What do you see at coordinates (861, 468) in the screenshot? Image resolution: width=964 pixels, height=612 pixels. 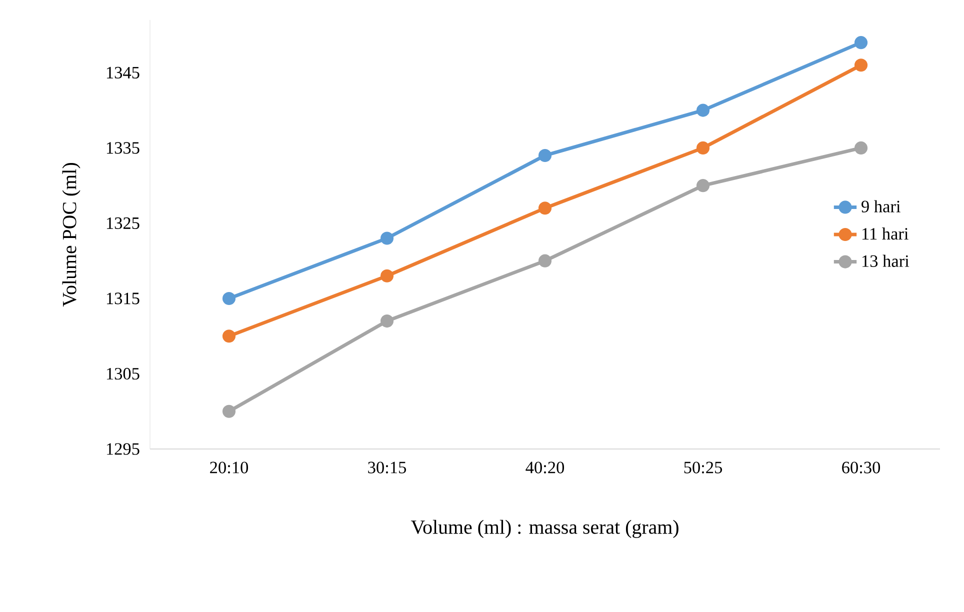 I see `x-tick-label: 60:30` at bounding box center [861, 468].